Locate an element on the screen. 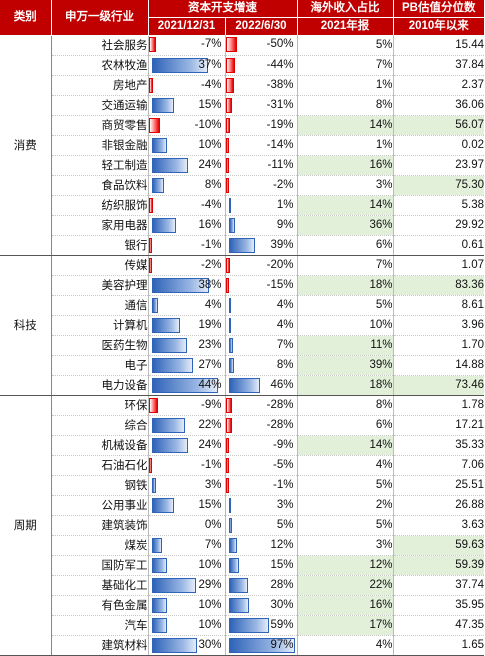 This screenshot has height=656, width=485. capex-2021-cell: -4% is located at coordinates (186, 205).